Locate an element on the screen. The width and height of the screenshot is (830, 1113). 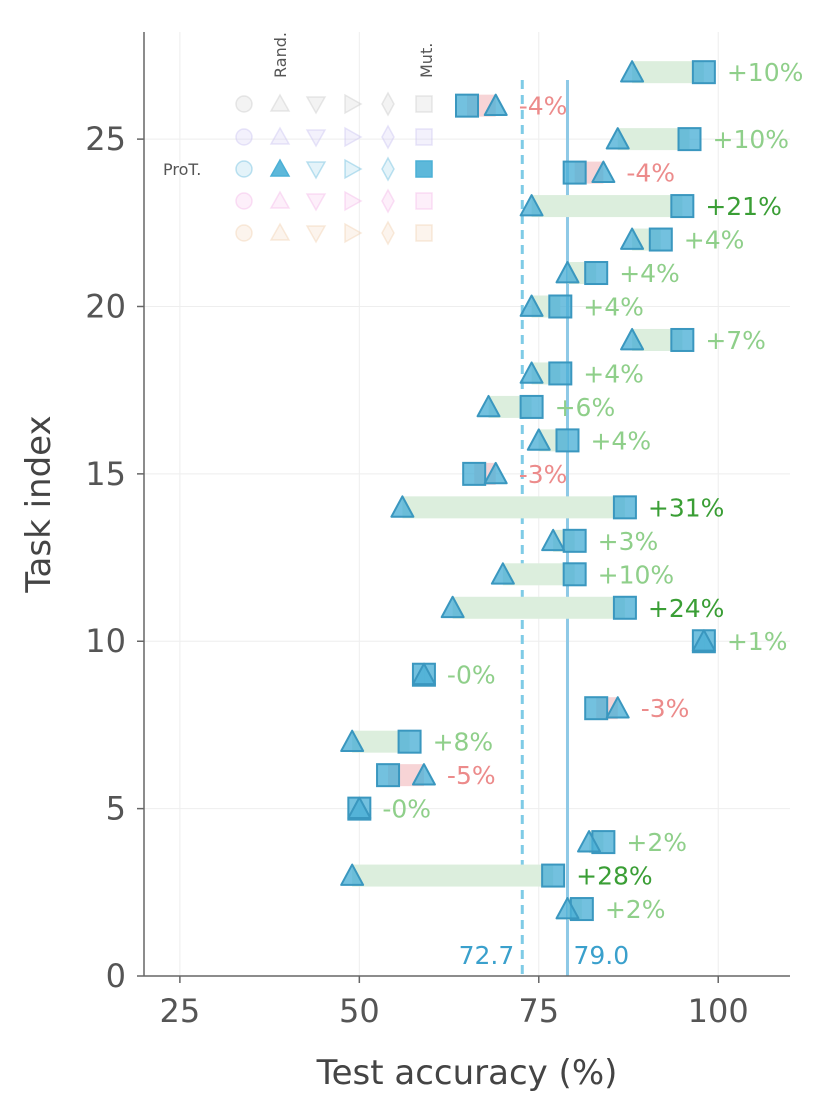
y-tick-label: 5 is located at coordinates (116, 809).